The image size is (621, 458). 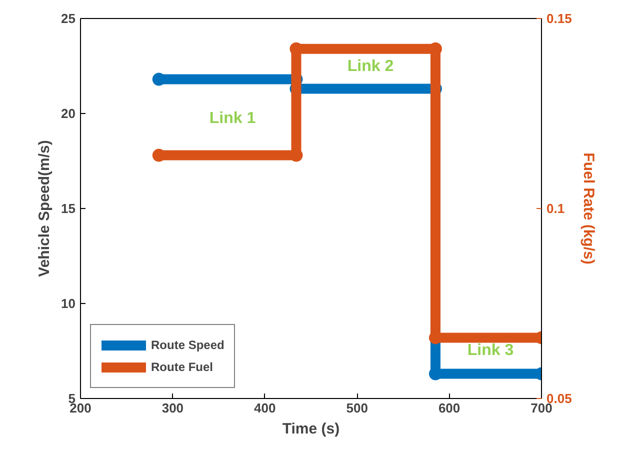 What do you see at coordinates (187, 345) in the screenshot?
I see `legend-label: Route Speed` at bounding box center [187, 345].